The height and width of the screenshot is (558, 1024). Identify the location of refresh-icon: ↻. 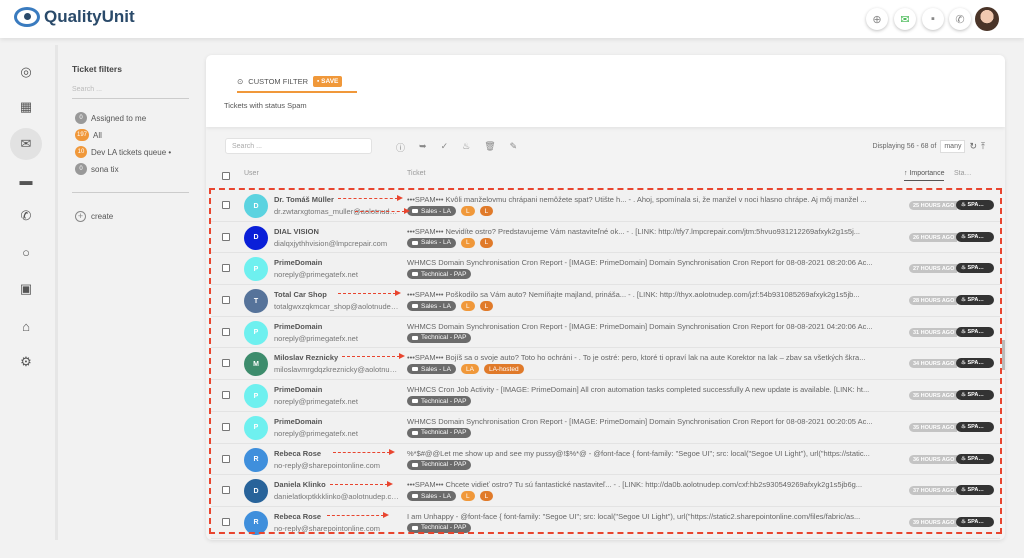
(973, 146).